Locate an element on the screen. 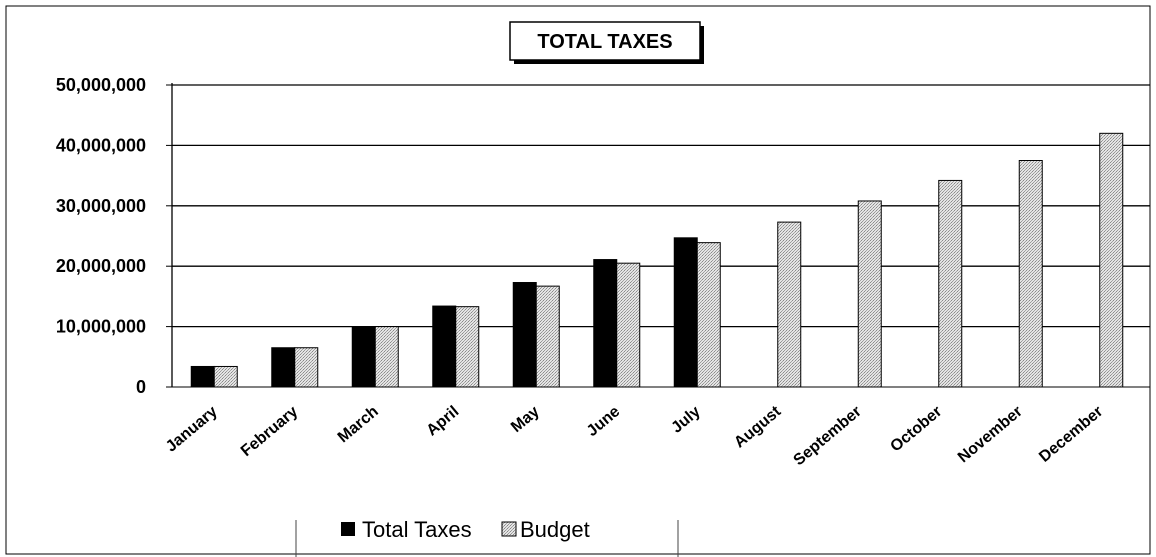  y-tick-label: 50,000,000 is located at coordinates (101, 85).